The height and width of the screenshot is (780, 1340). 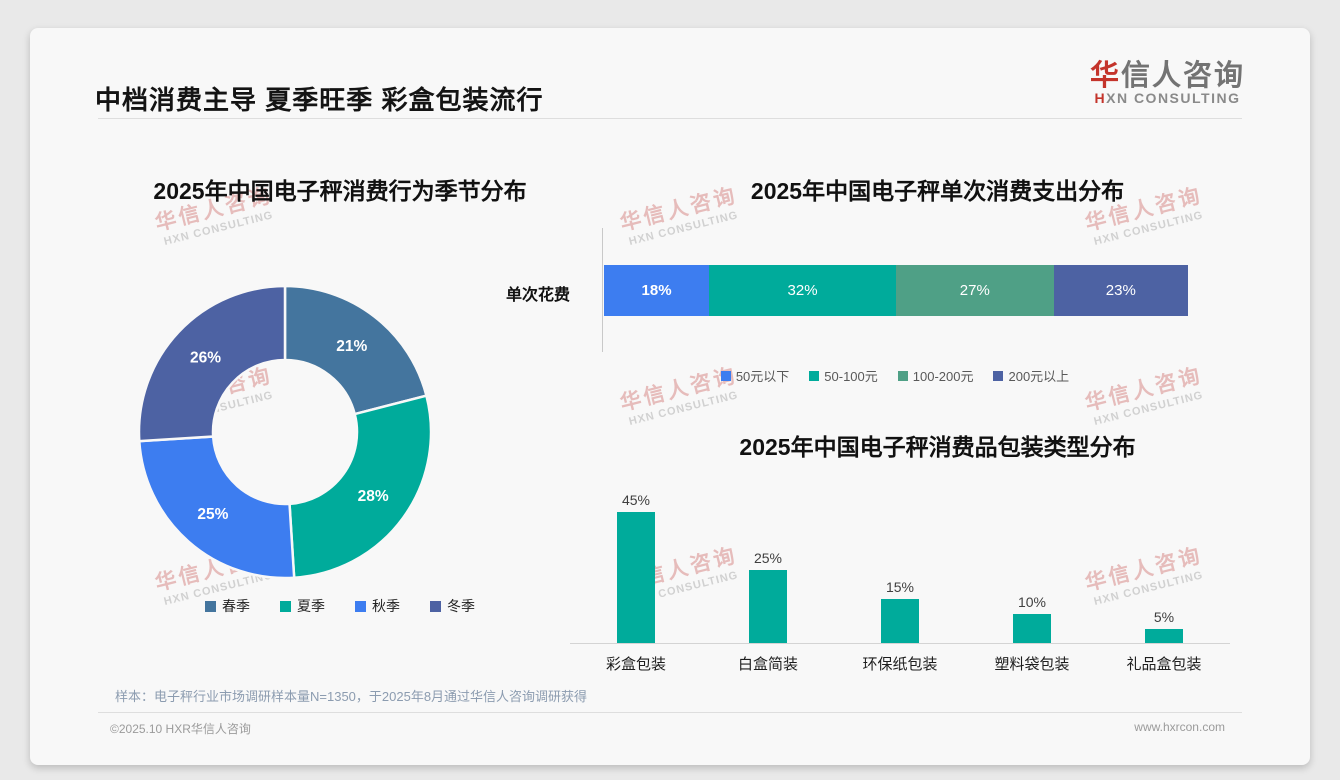 I want to click on logo-en-text: HXN CONSULTING, so click(x=1167, y=98).